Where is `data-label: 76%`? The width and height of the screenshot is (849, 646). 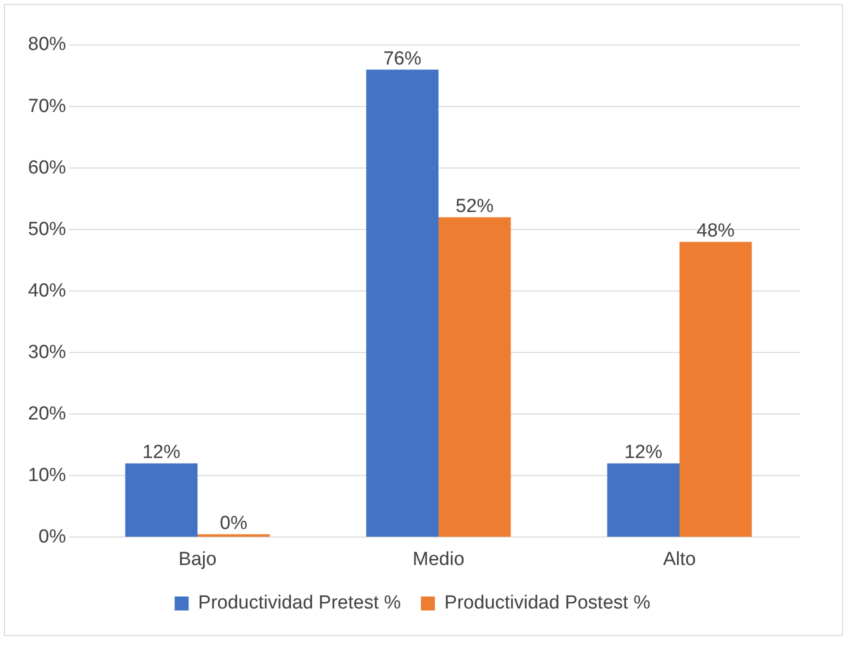
data-label: 76% is located at coordinates (402, 59).